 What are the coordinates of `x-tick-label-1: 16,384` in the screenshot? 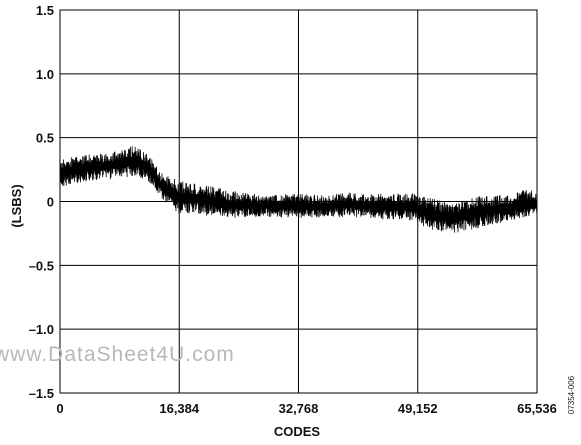 It's located at (179, 408).